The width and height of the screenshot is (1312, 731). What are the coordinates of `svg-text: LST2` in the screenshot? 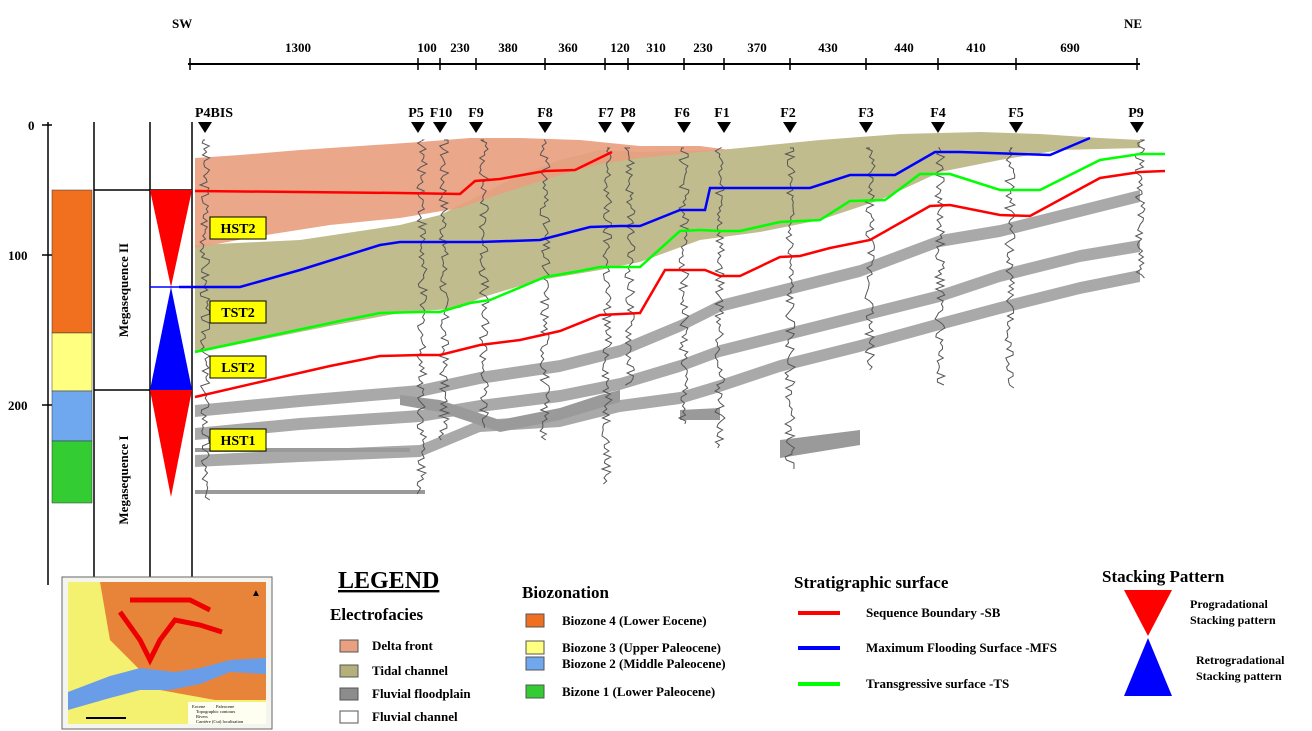 It's located at (237, 368).